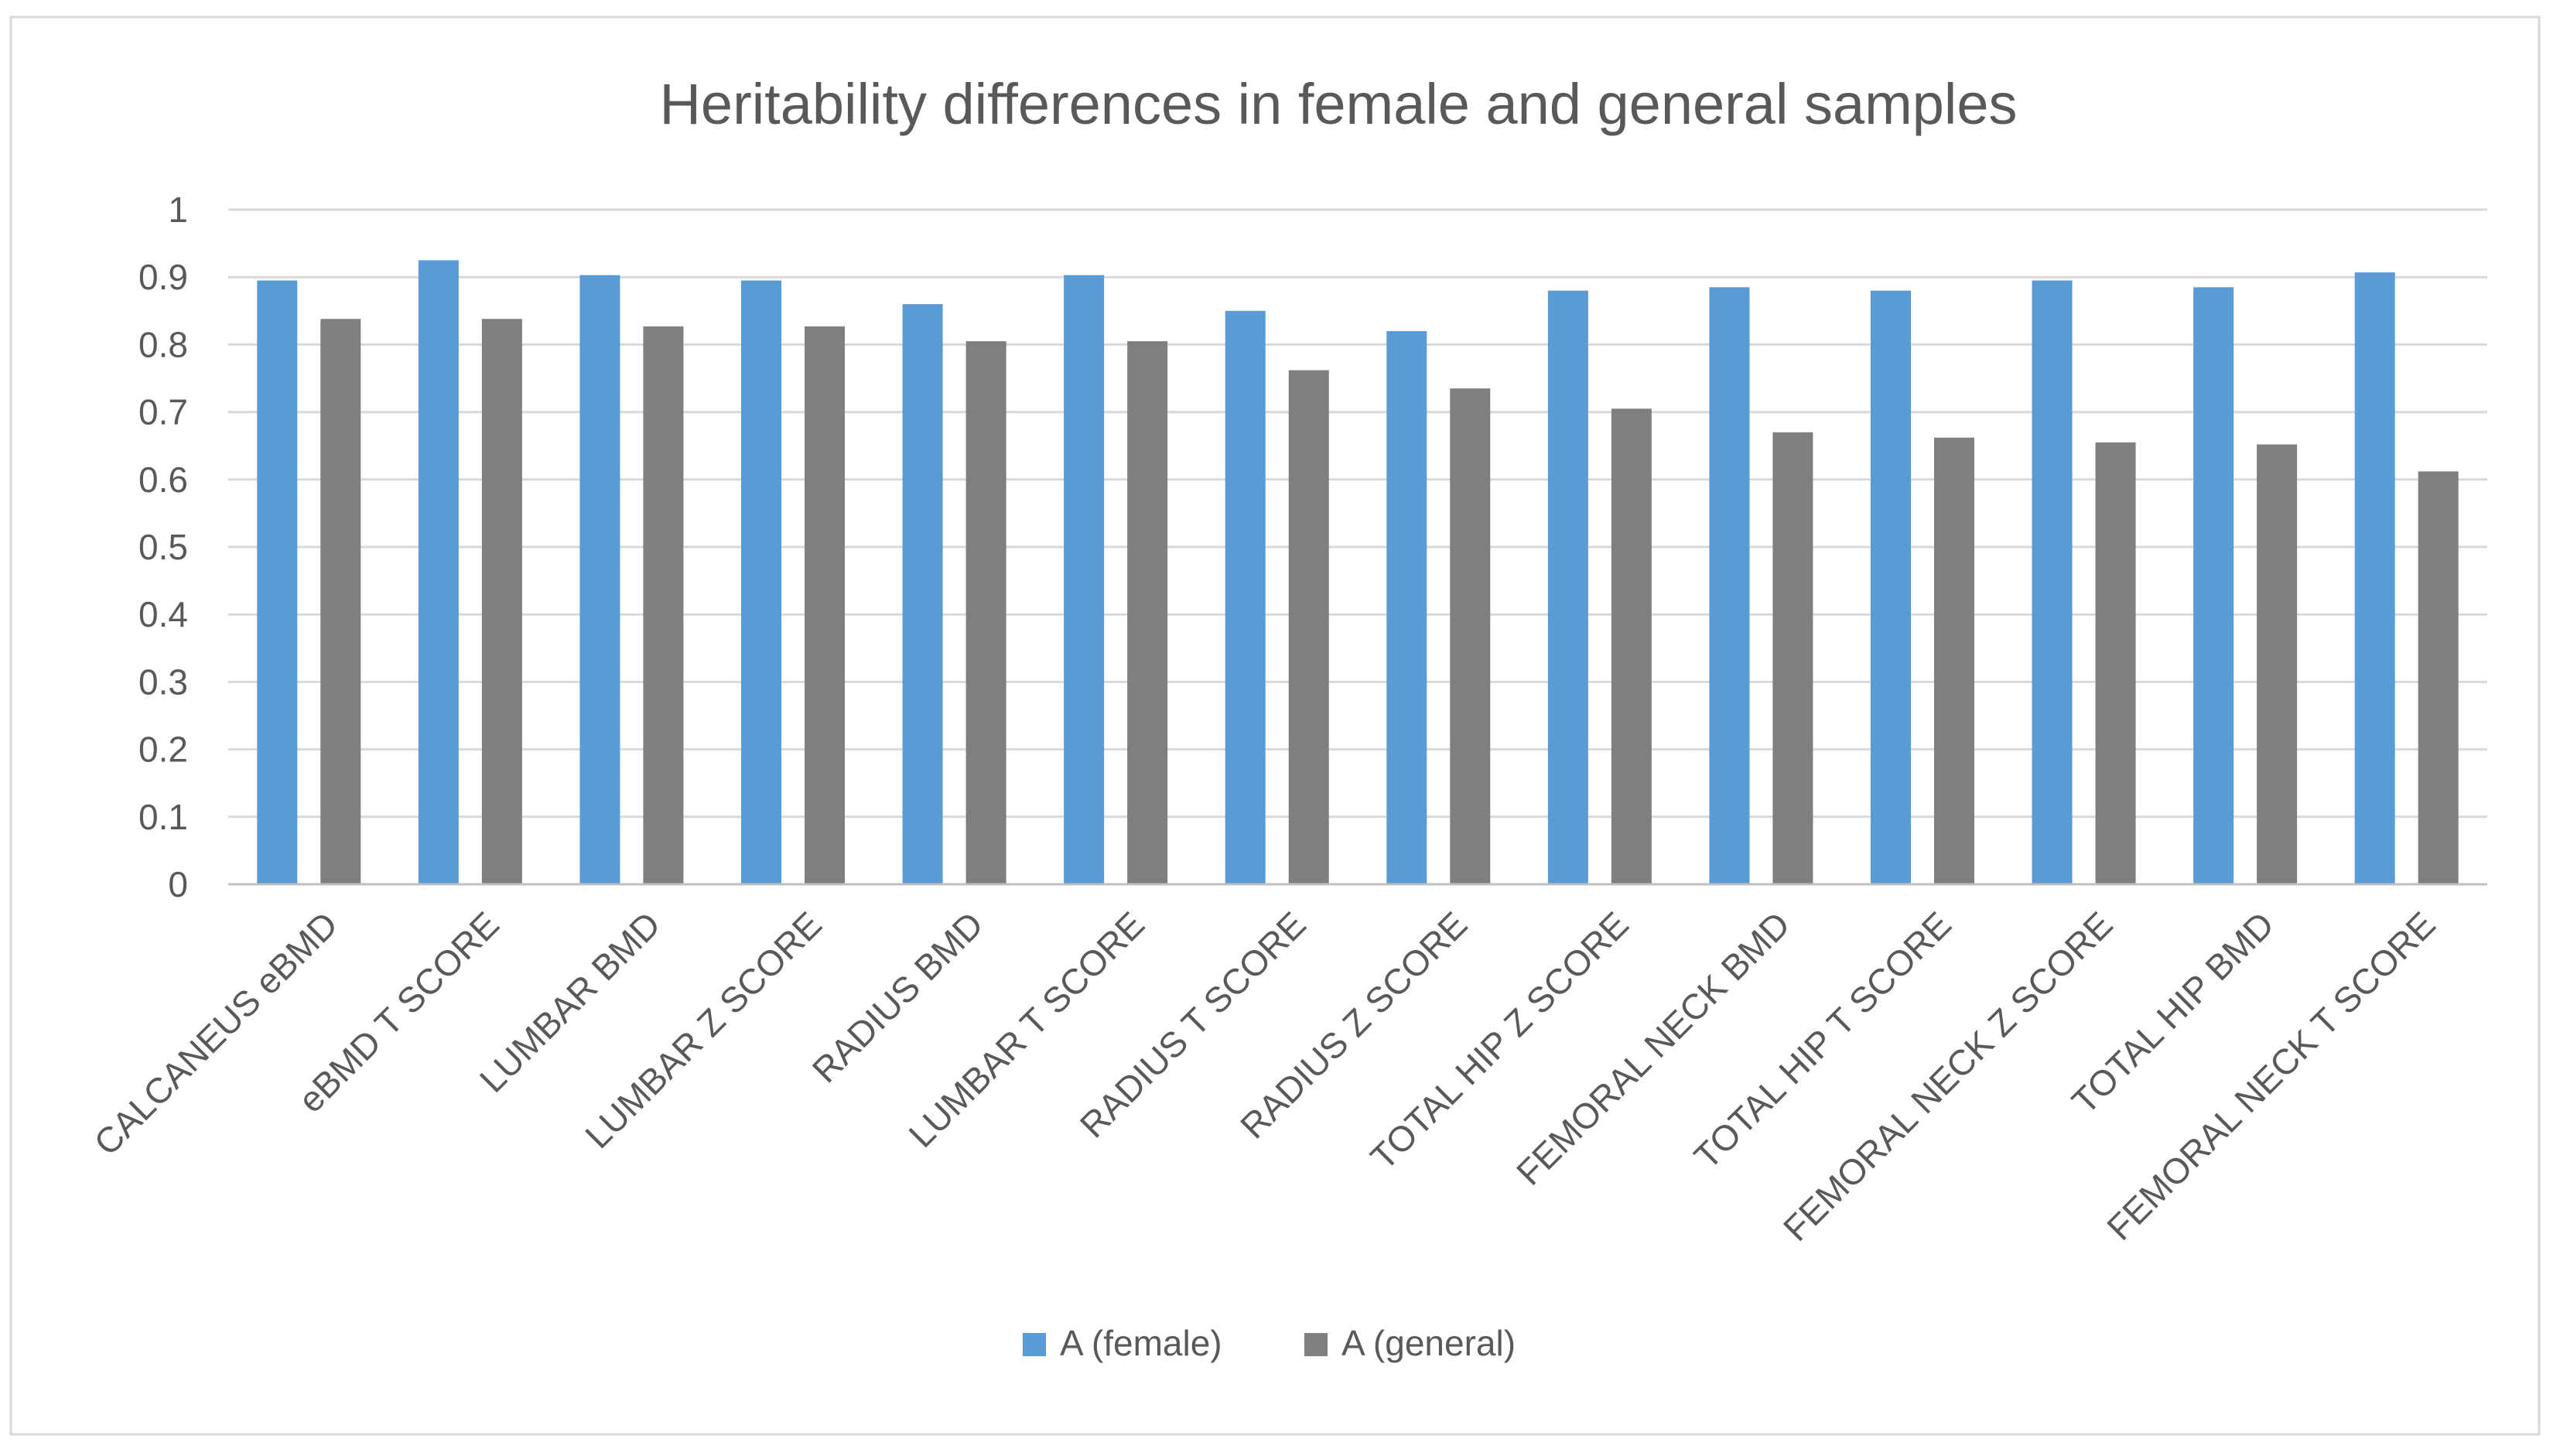 This screenshot has width=2553, height=1456. I want to click on y-tick-label: 0.1, so click(163, 817).